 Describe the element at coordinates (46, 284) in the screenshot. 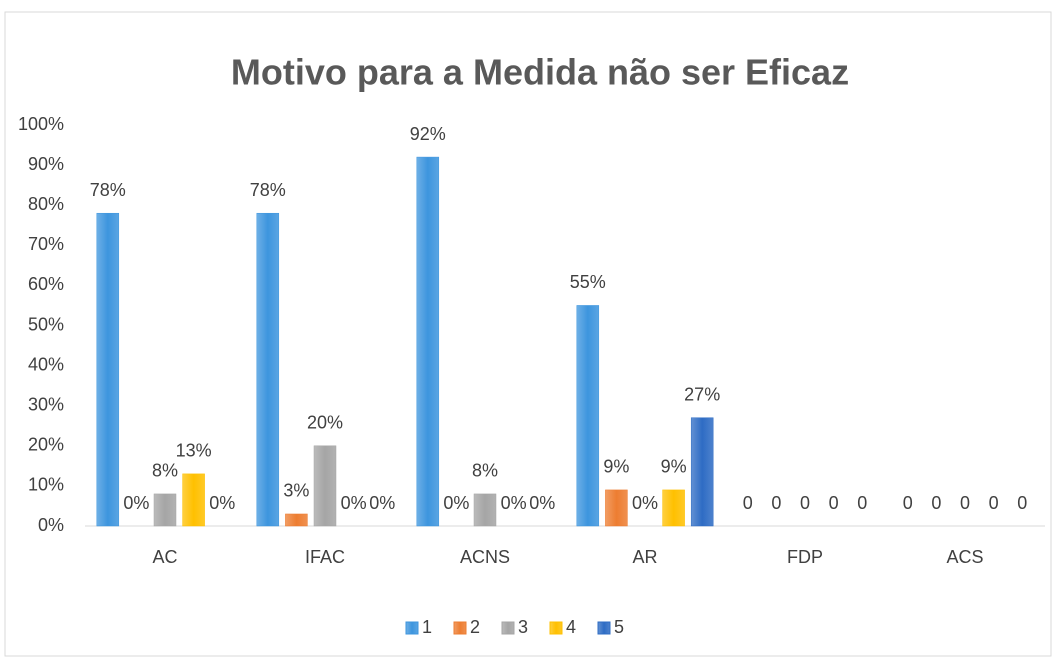

I see `y-tick-label: 60%` at that location.